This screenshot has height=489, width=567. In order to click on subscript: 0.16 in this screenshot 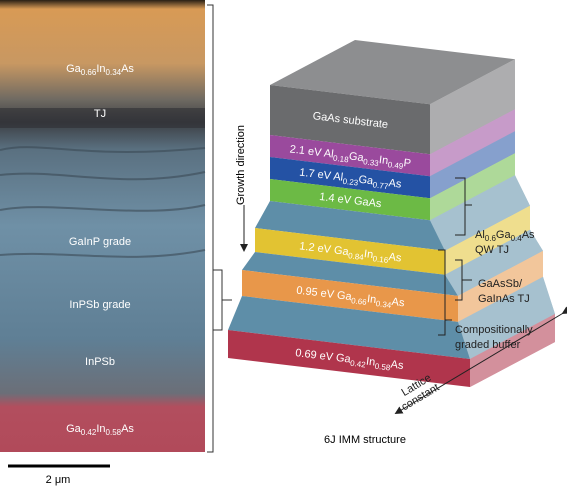, I will do `click(380, 259)`.